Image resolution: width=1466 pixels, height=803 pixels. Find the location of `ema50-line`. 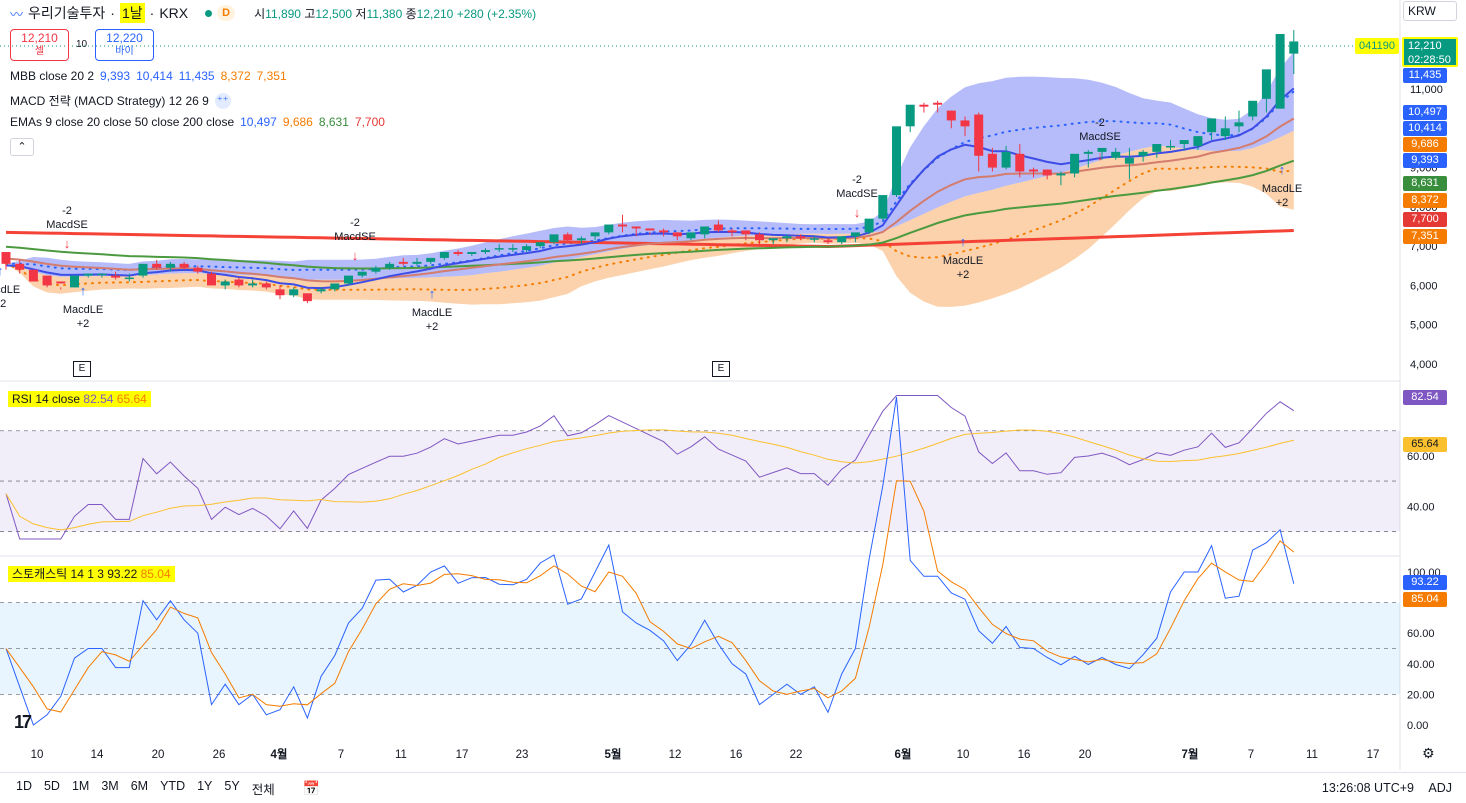

ema50-line is located at coordinates (650, 214).